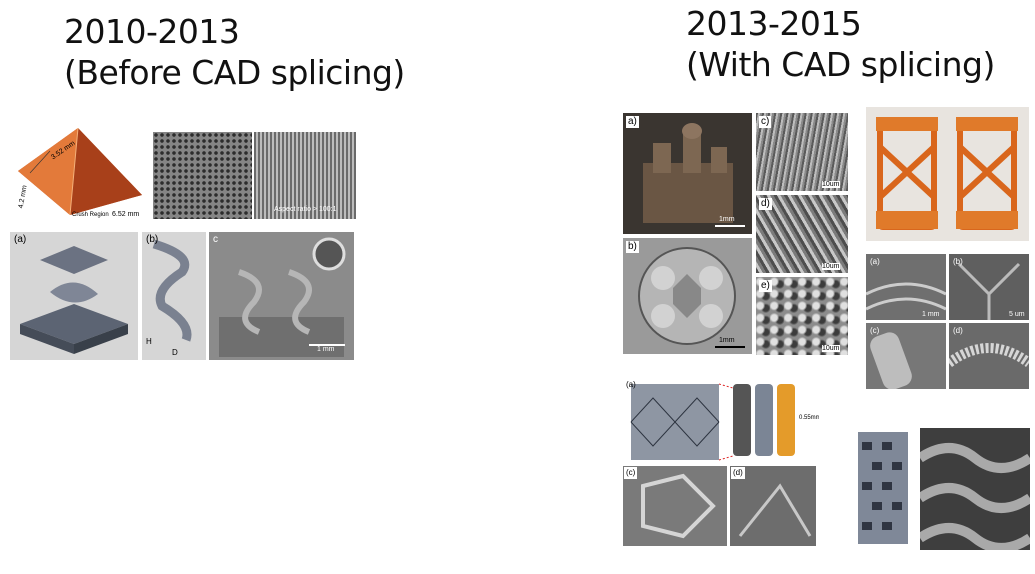  Describe the element at coordinates (875, 261) in the screenshot. I see `stent-a-label: (a)` at that location.